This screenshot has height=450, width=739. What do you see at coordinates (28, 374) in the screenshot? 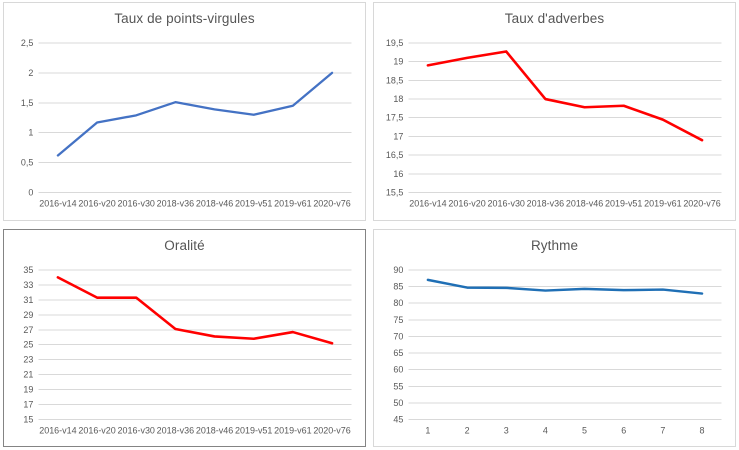
I see `svg-text: 21` at bounding box center [28, 374].